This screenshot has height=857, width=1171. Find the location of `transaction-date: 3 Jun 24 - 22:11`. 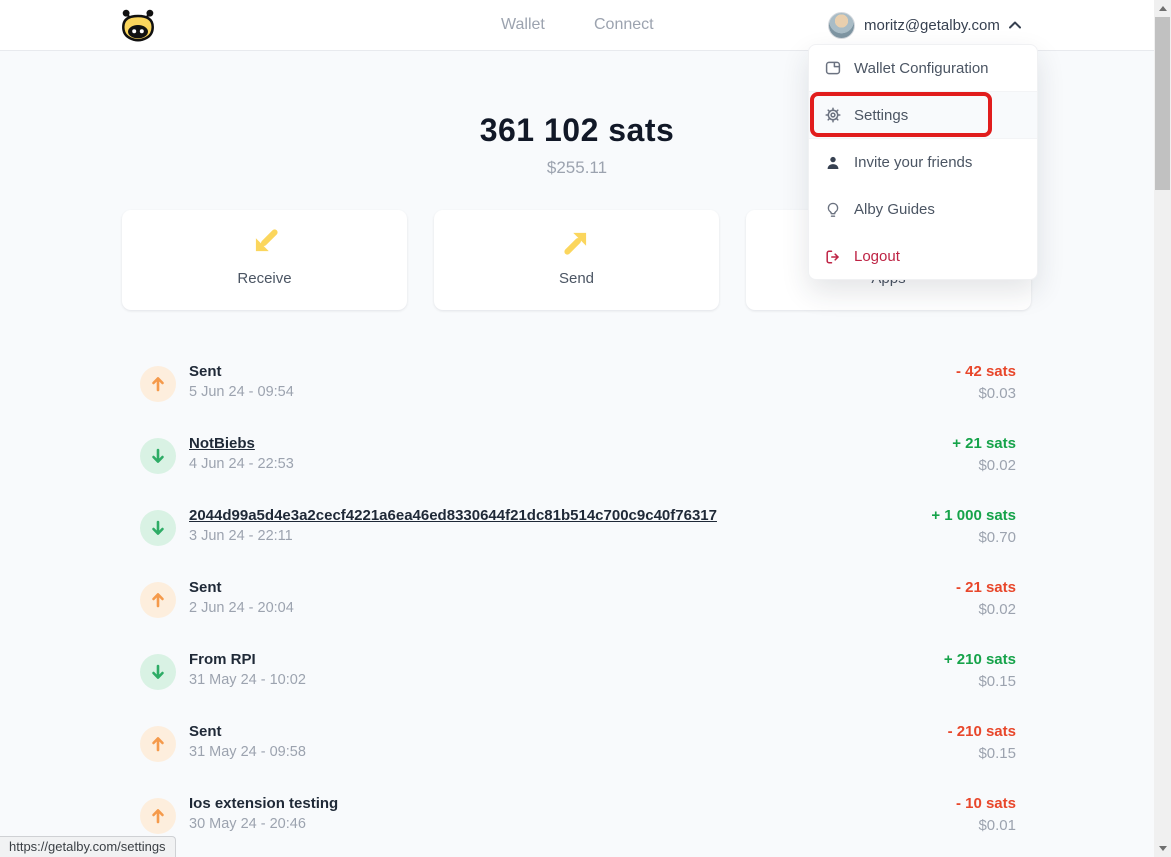

transaction-date: 3 Jun 24 - 22:11 is located at coordinates (241, 536).